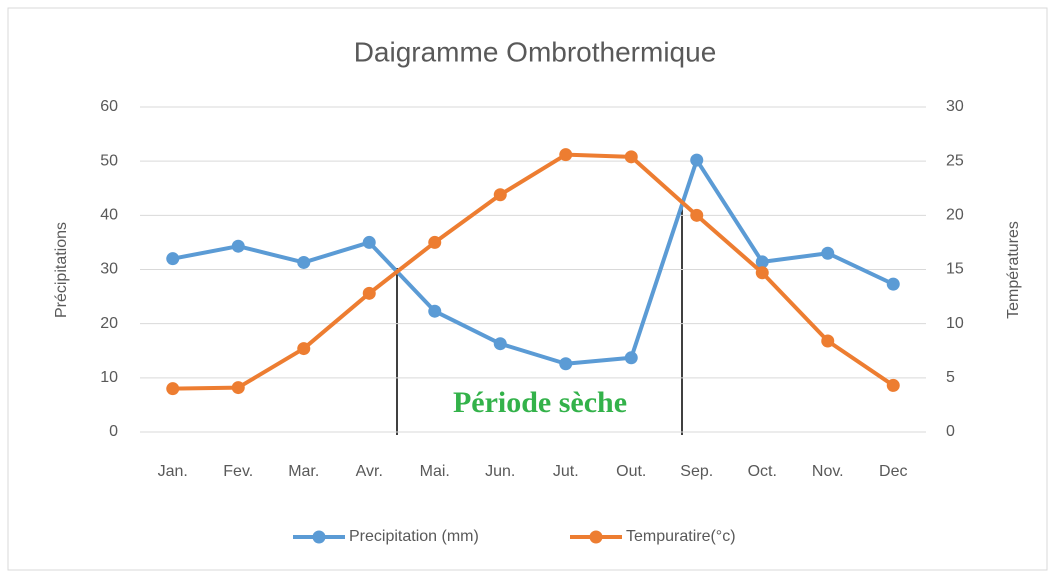 The height and width of the screenshot is (571, 1048). I want to click on y2-tick-label: 10, so click(955, 323).